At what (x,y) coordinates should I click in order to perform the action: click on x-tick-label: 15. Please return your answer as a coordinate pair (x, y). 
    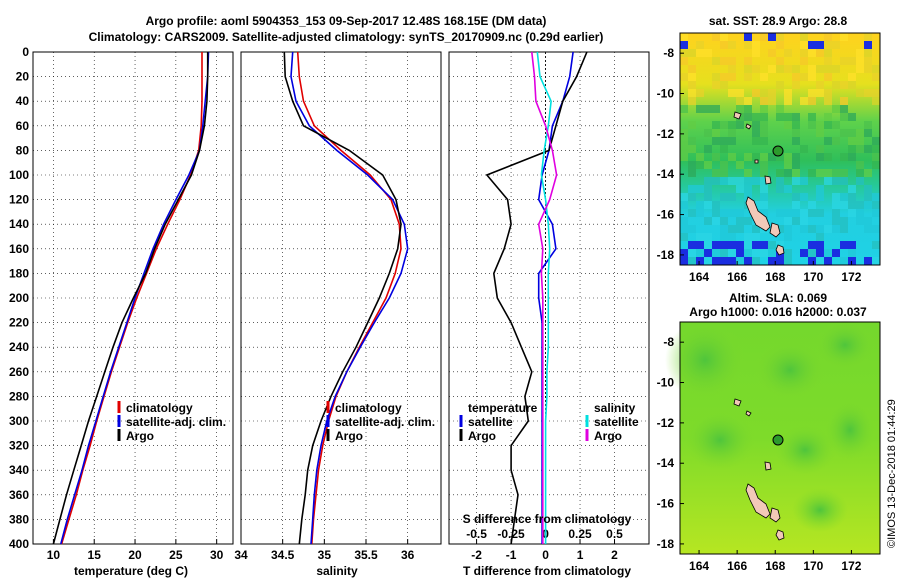
    Looking at the image, I should click on (95, 555).